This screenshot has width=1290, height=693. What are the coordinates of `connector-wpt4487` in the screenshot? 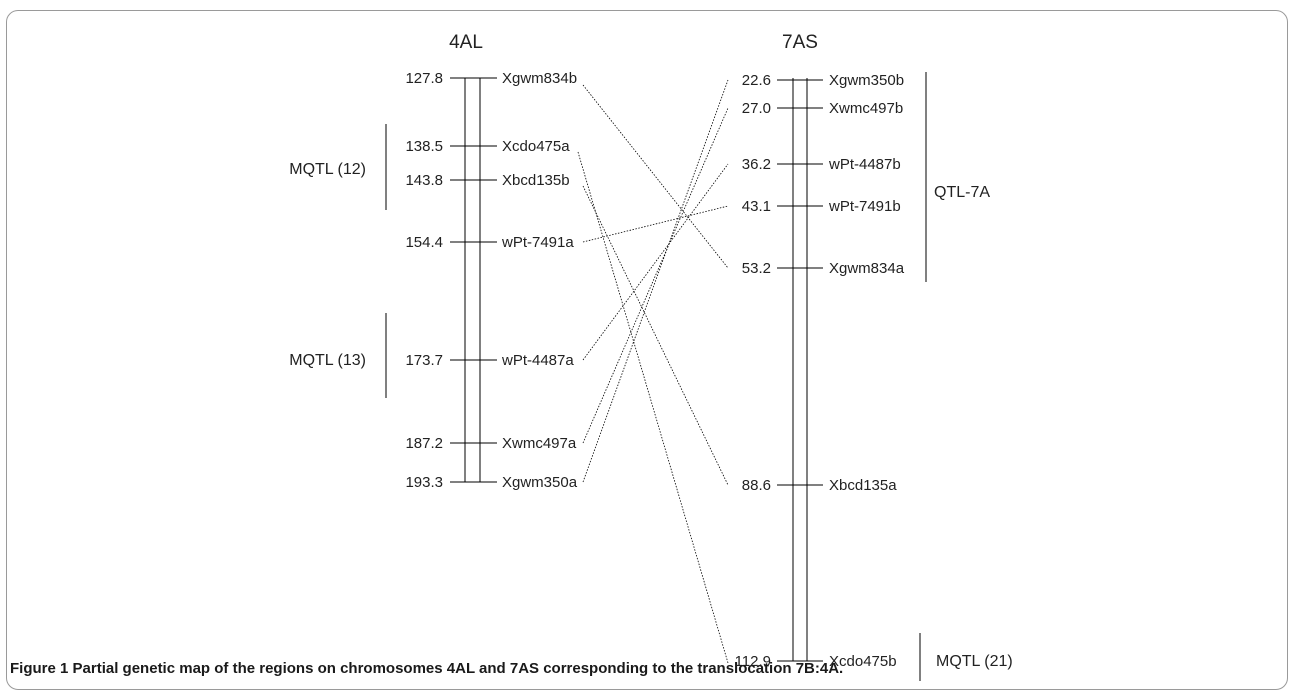 It's located at (655, 262).